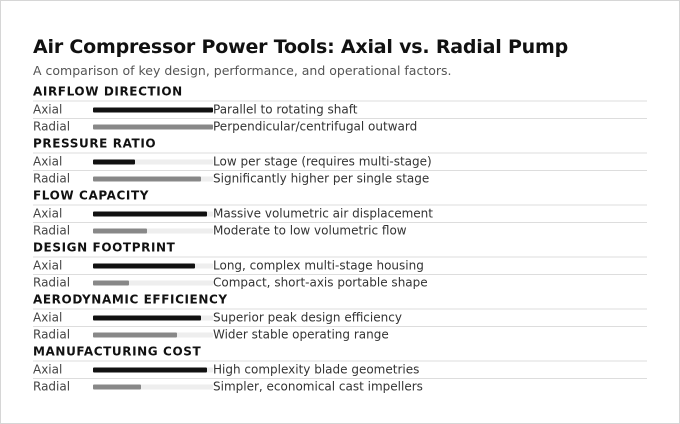  Describe the element at coordinates (321, 179) in the screenshot. I see `note-pressure-ratio-radial: Significantly higher per single stage` at that location.